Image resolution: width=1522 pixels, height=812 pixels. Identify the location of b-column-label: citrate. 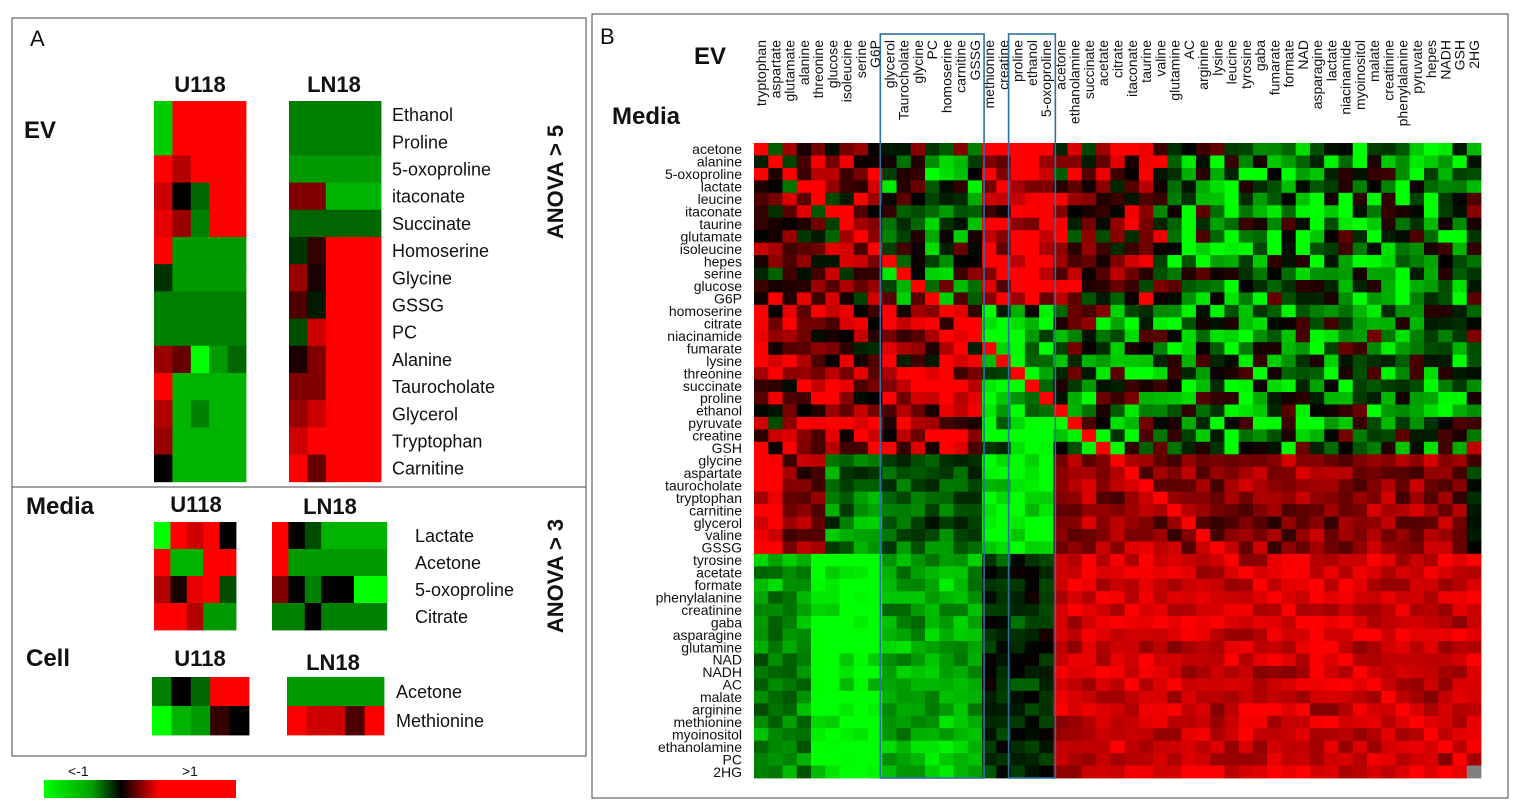
(1118, 59).